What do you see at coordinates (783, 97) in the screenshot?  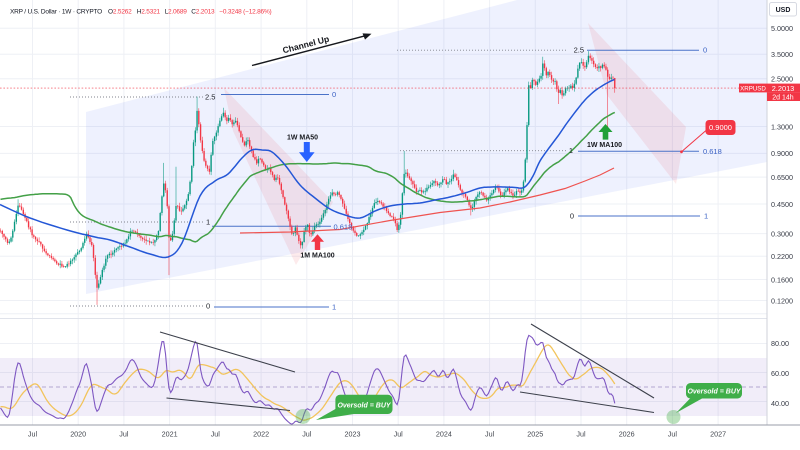 I see `svg-text: 2d 14h` at bounding box center [783, 97].